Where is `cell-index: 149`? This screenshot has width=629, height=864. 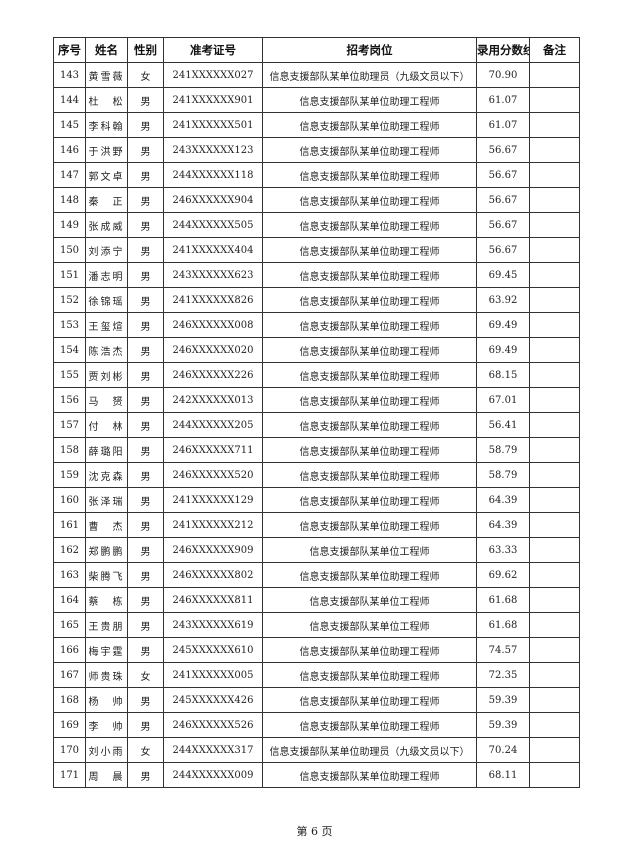
cell-index: 149 is located at coordinates (69, 225).